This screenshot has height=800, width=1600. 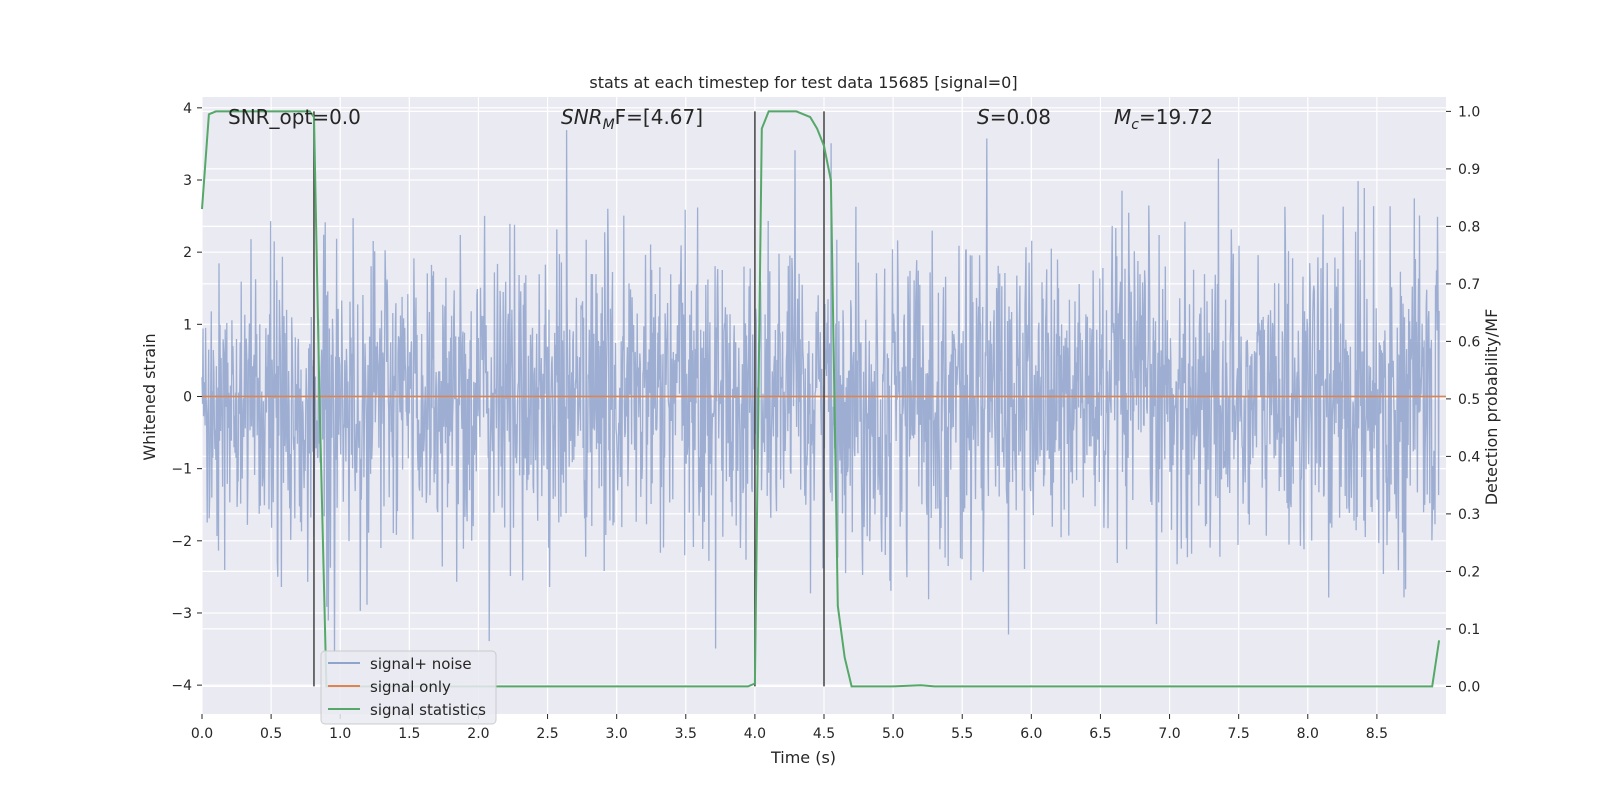 I want to click on x-tick-label: 7.0, so click(x=1169, y=734).